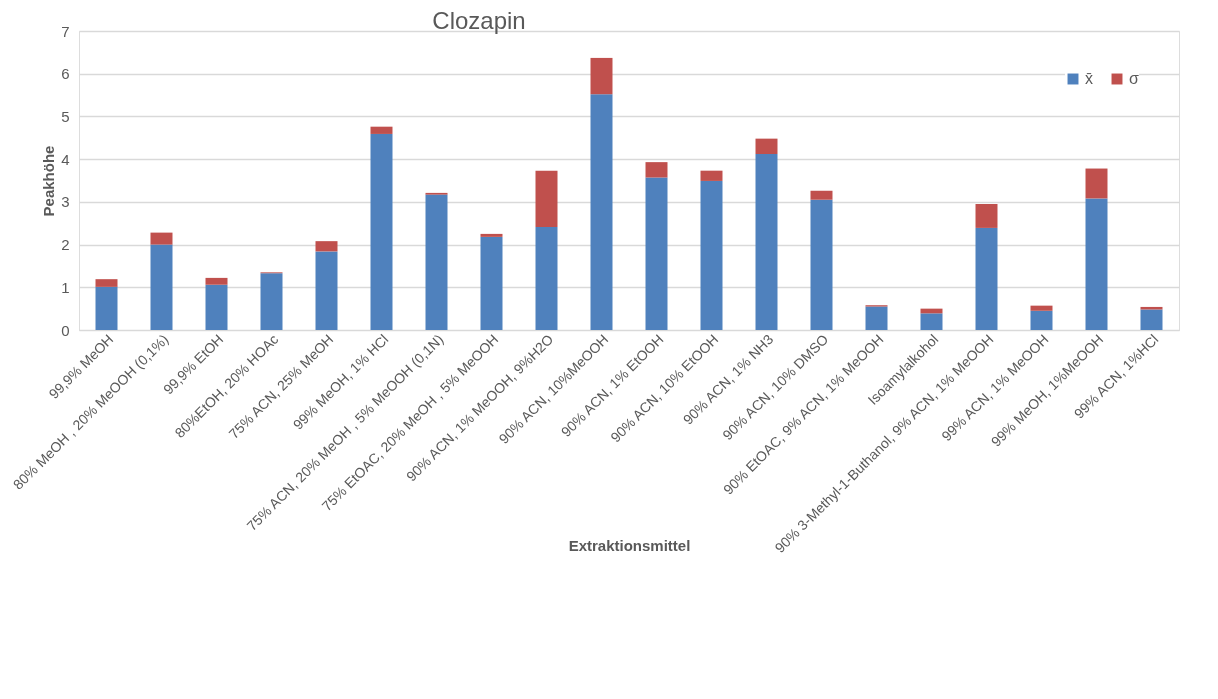  What do you see at coordinates (65, 245) in the screenshot?
I see `y-tick-label: 2` at bounding box center [65, 245].